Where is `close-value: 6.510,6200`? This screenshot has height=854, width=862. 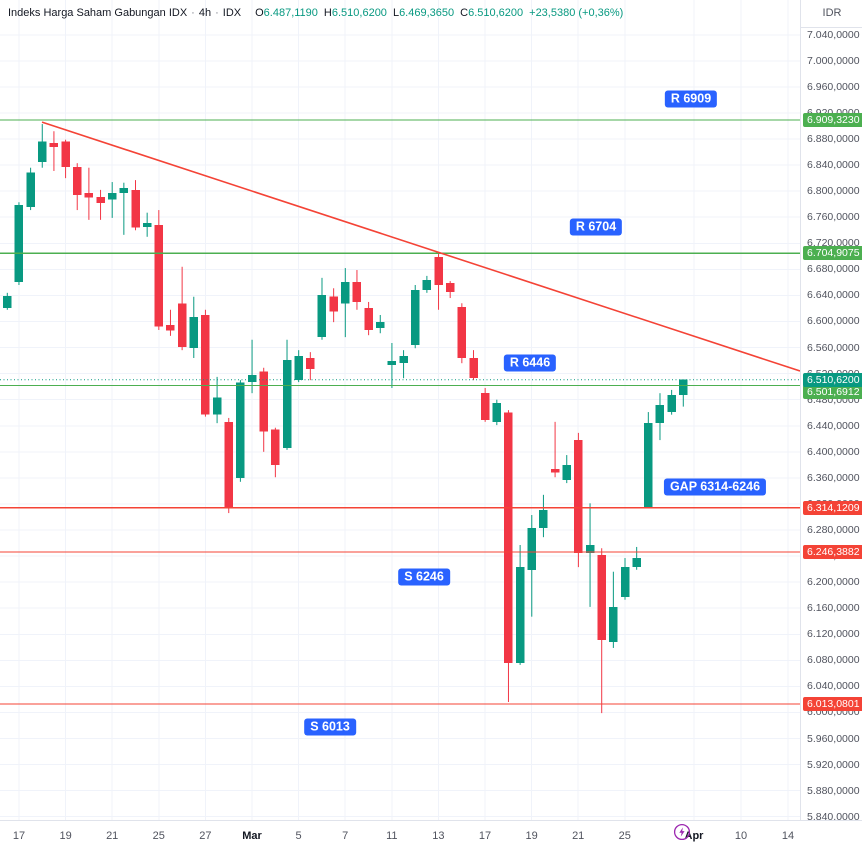 close-value: 6.510,6200 is located at coordinates (496, 13).